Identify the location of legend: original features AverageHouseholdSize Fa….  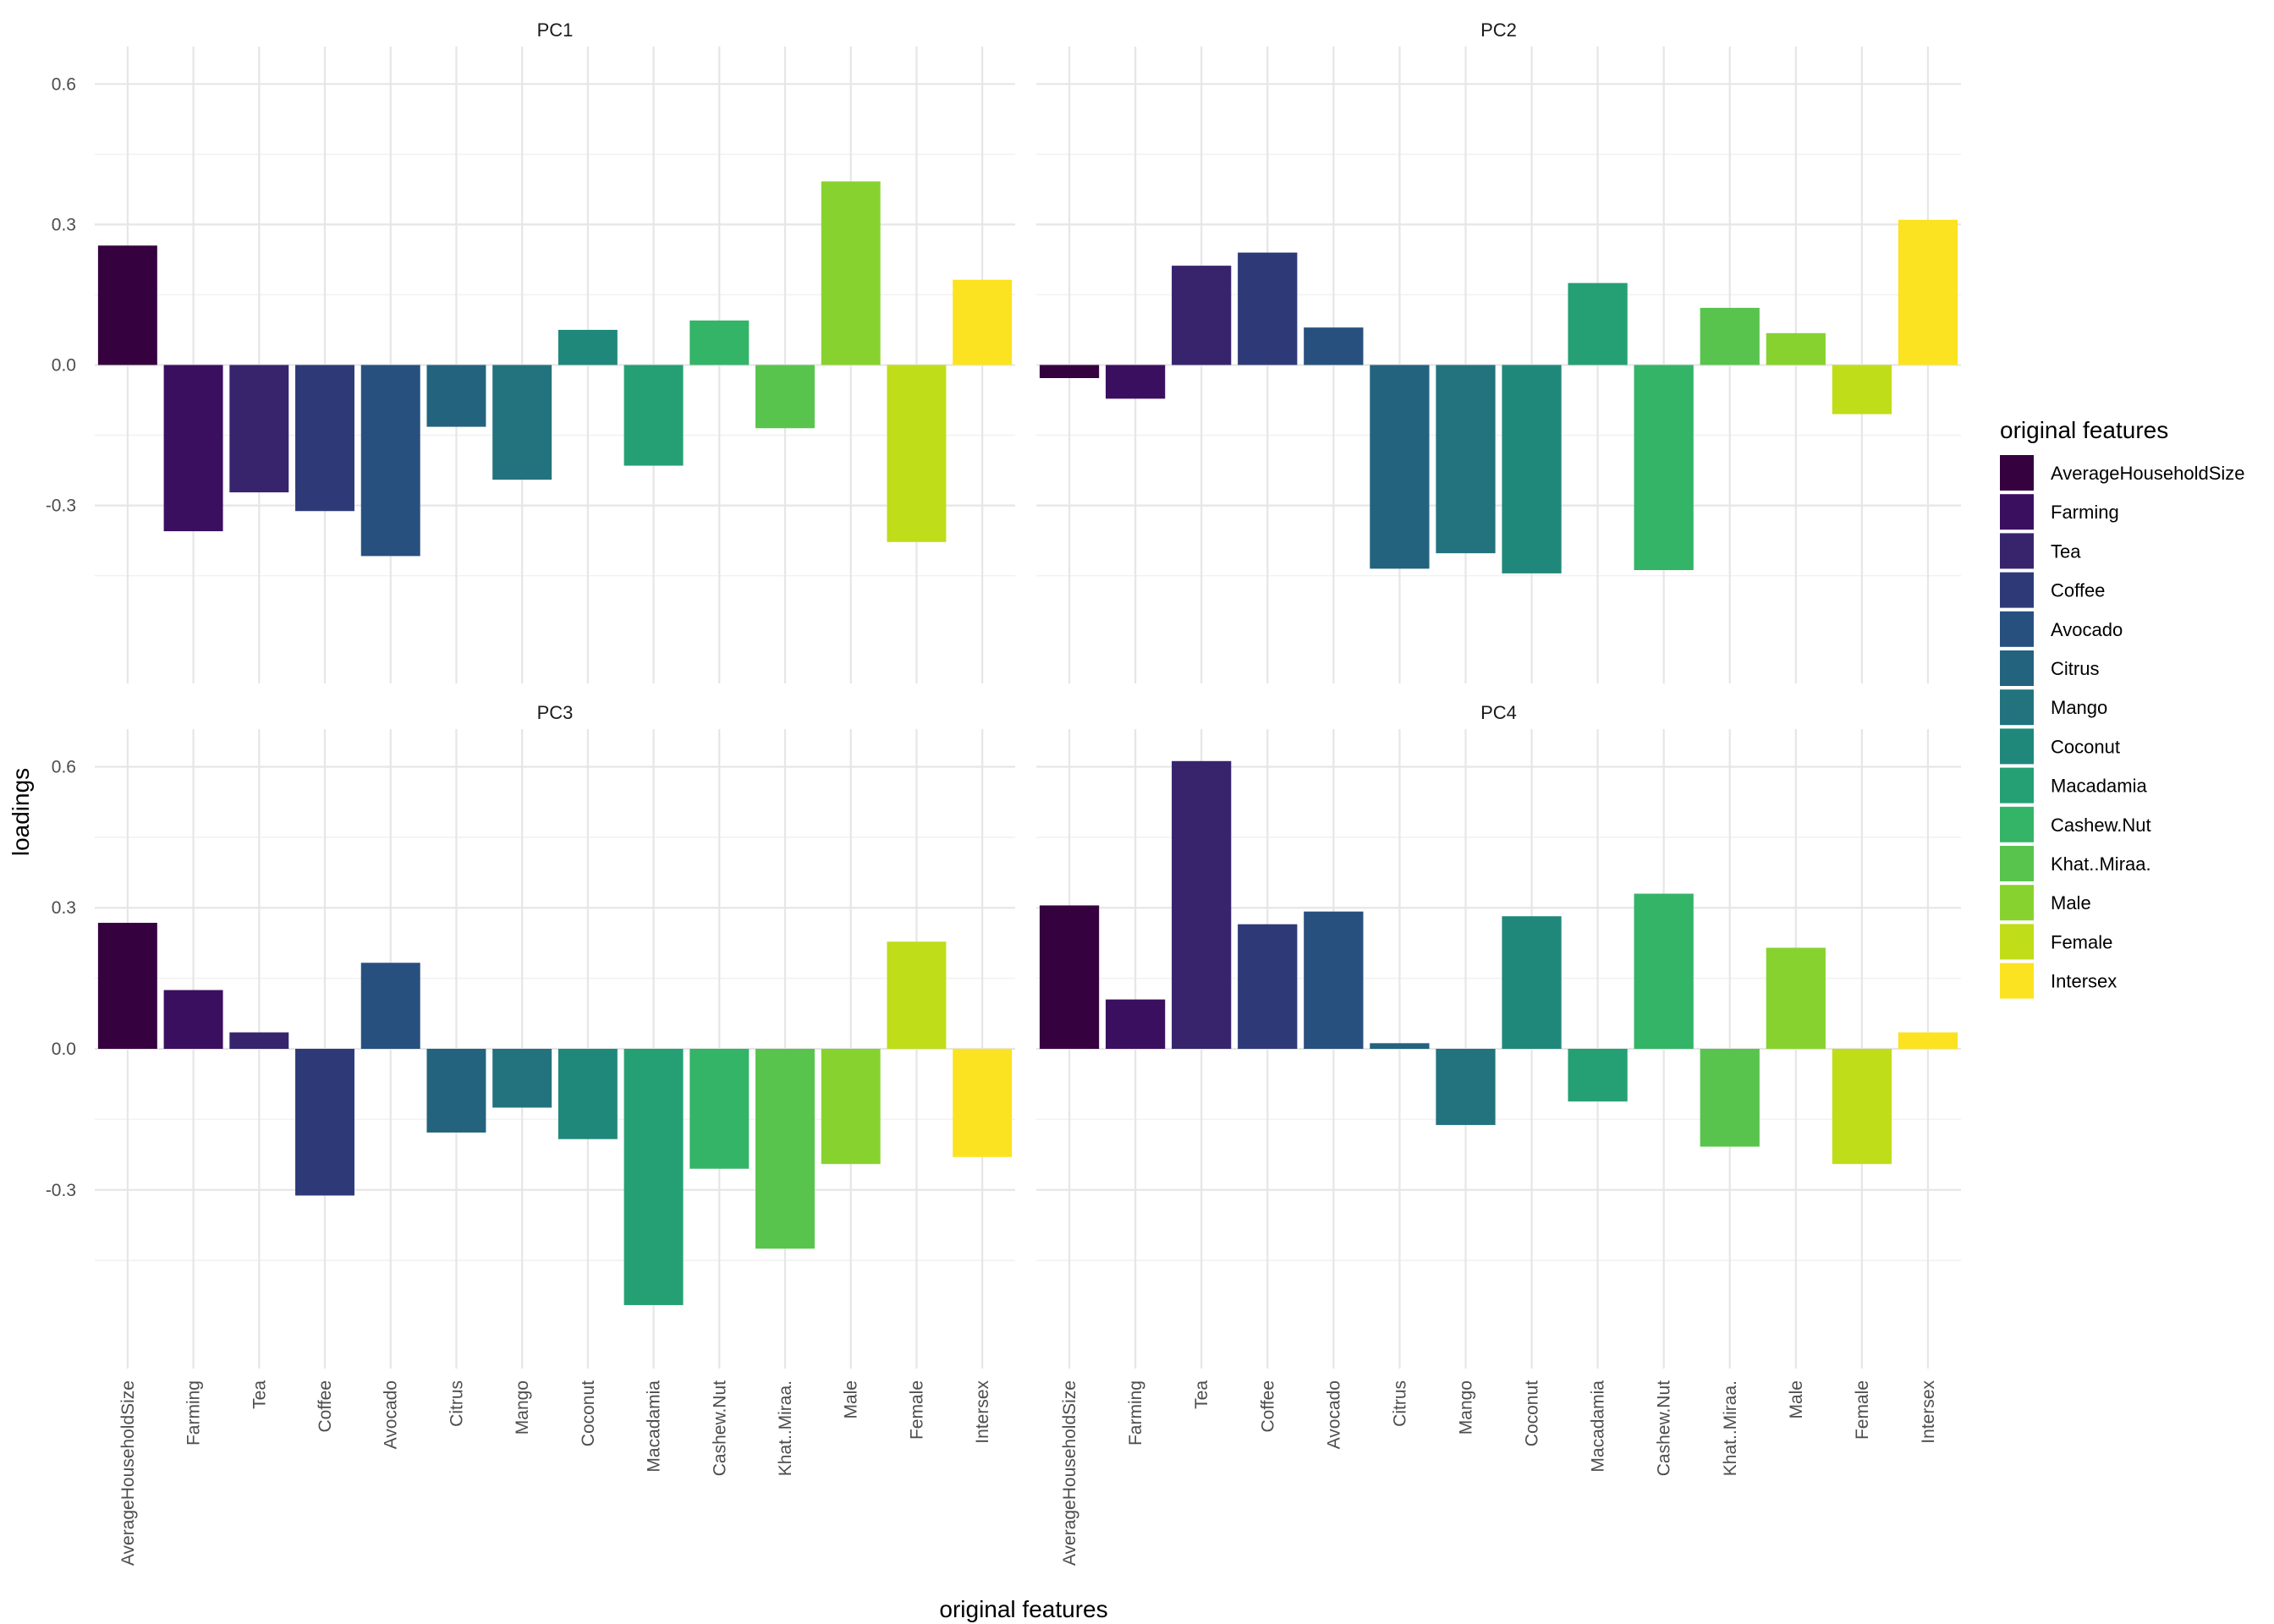
(2123, 708).